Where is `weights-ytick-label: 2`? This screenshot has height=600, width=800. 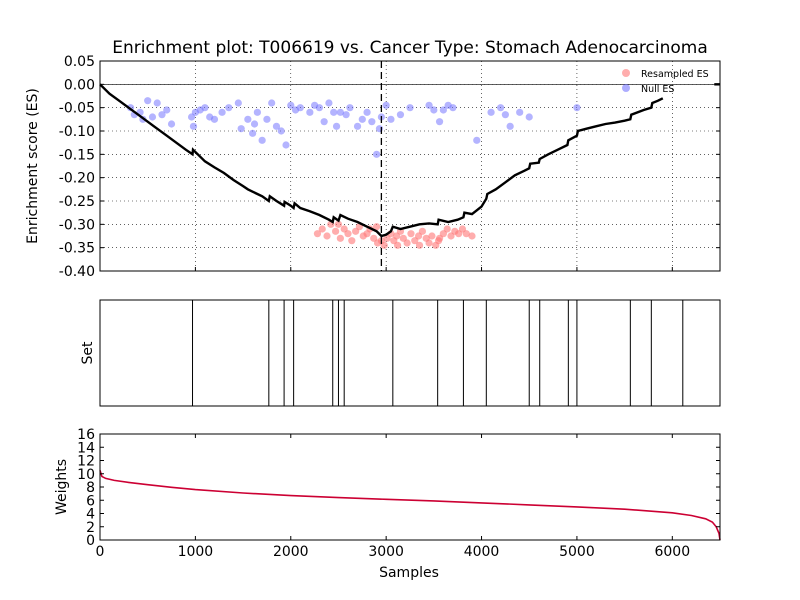
weights-ytick-label: 2 is located at coordinates (90, 528).